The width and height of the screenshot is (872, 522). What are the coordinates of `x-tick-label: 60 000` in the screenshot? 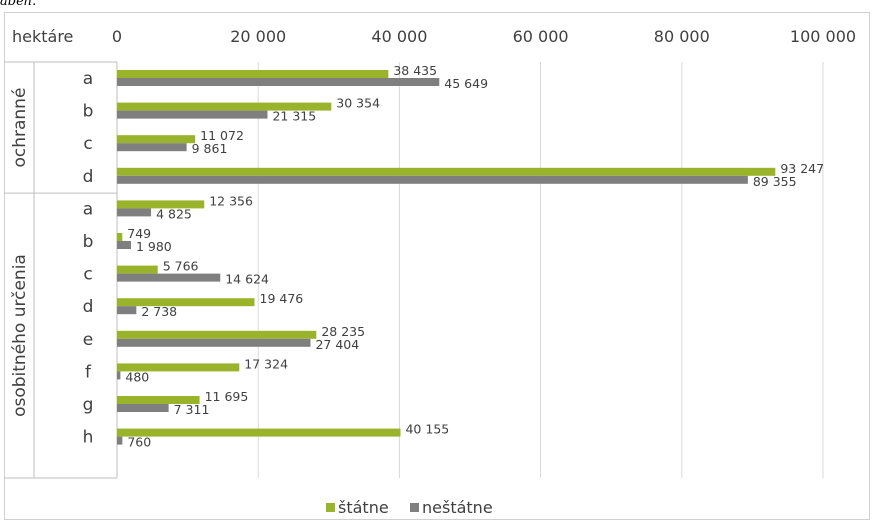 It's located at (541, 36).